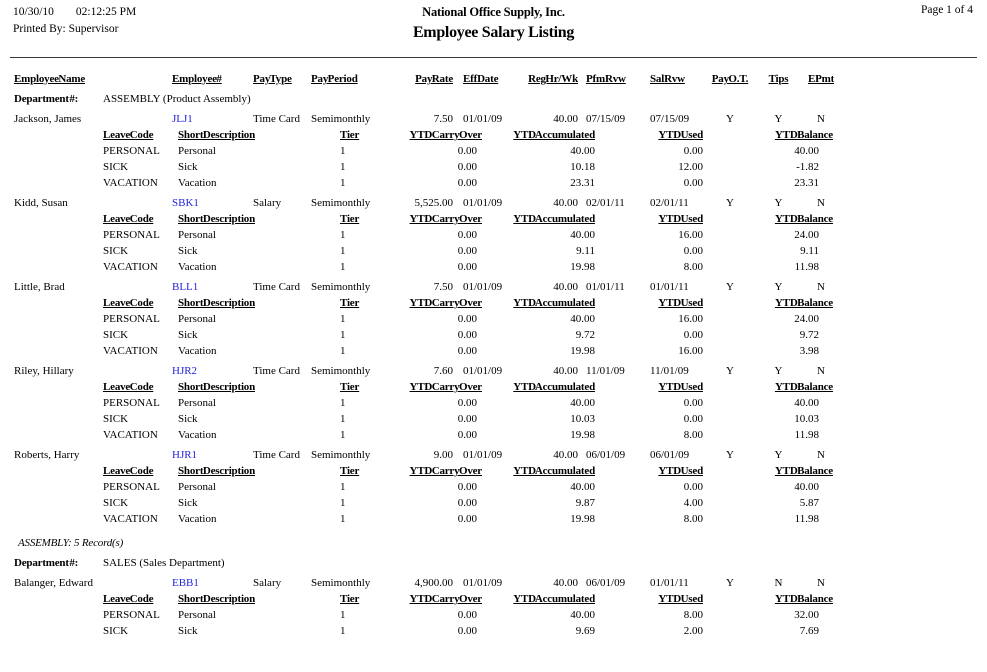 Image resolution: width=987 pixels, height=672 pixels. Describe the element at coordinates (606, 119) in the screenshot. I see `pfm-rvw: 07/15/09` at that location.